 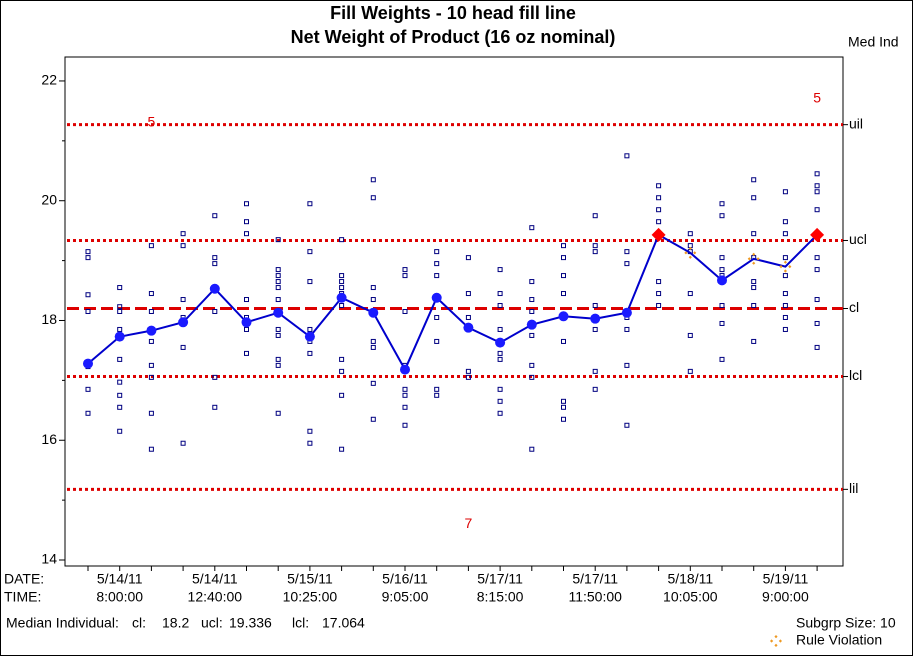 What do you see at coordinates (854, 307) in the screenshot?
I see `limit-label: cl` at bounding box center [854, 307].